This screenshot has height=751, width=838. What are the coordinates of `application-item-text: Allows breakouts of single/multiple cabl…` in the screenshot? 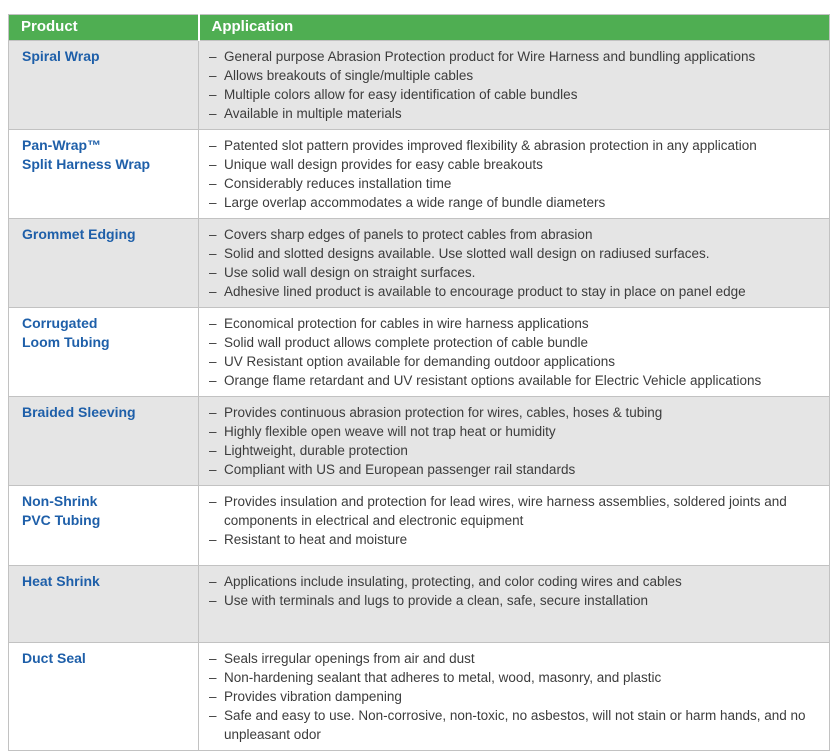 It's located at (349, 75).